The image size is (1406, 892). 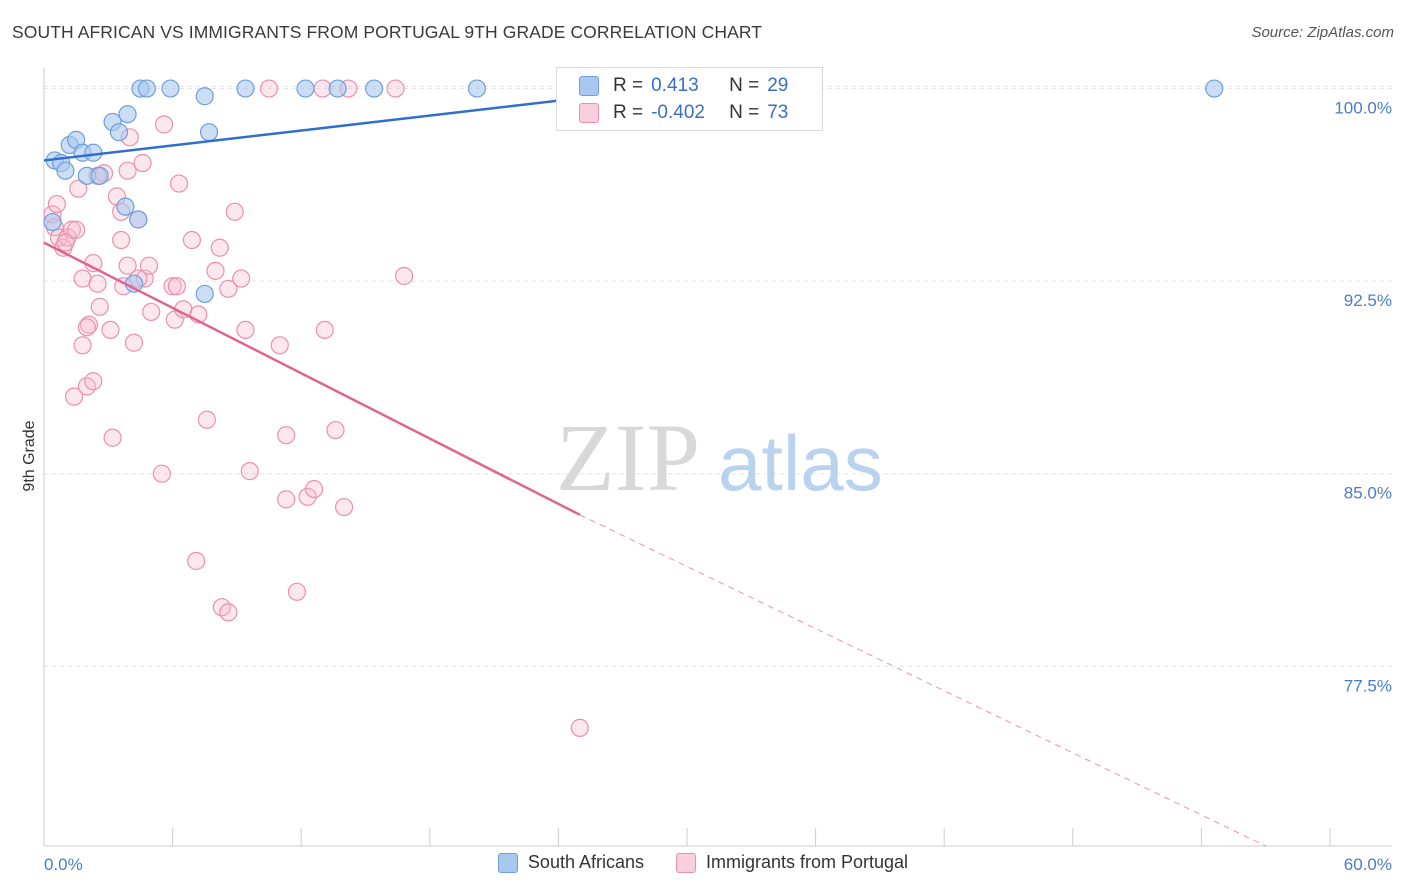 I want to click on trend-line-immigrants-from-portugal, so click(x=312, y=378).